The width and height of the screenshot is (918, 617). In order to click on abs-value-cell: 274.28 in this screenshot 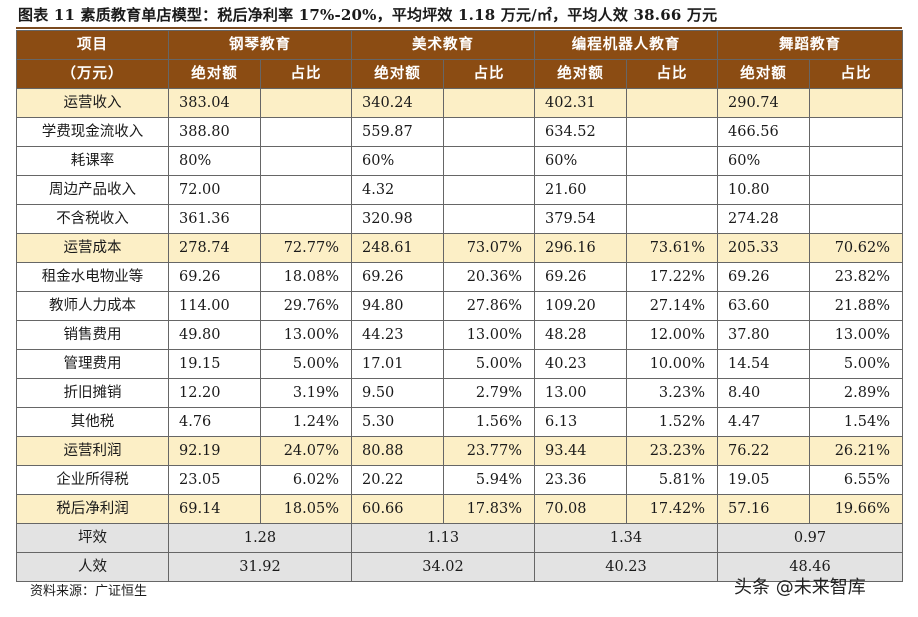, I will do `click(763, 219)`.